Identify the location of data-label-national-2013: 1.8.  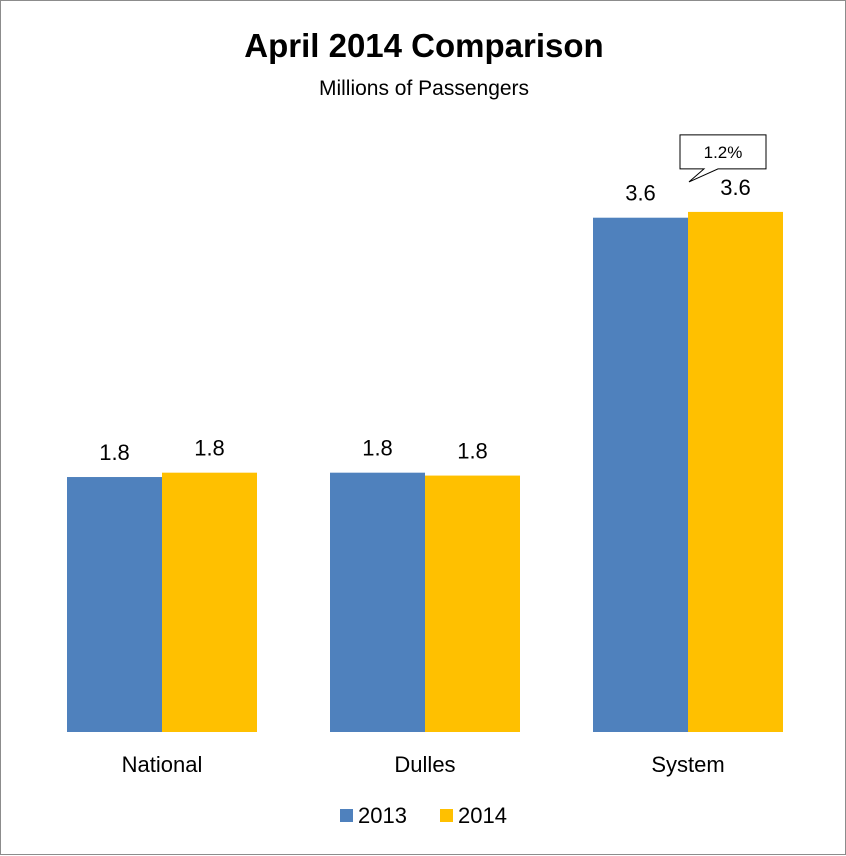
(114, 452).